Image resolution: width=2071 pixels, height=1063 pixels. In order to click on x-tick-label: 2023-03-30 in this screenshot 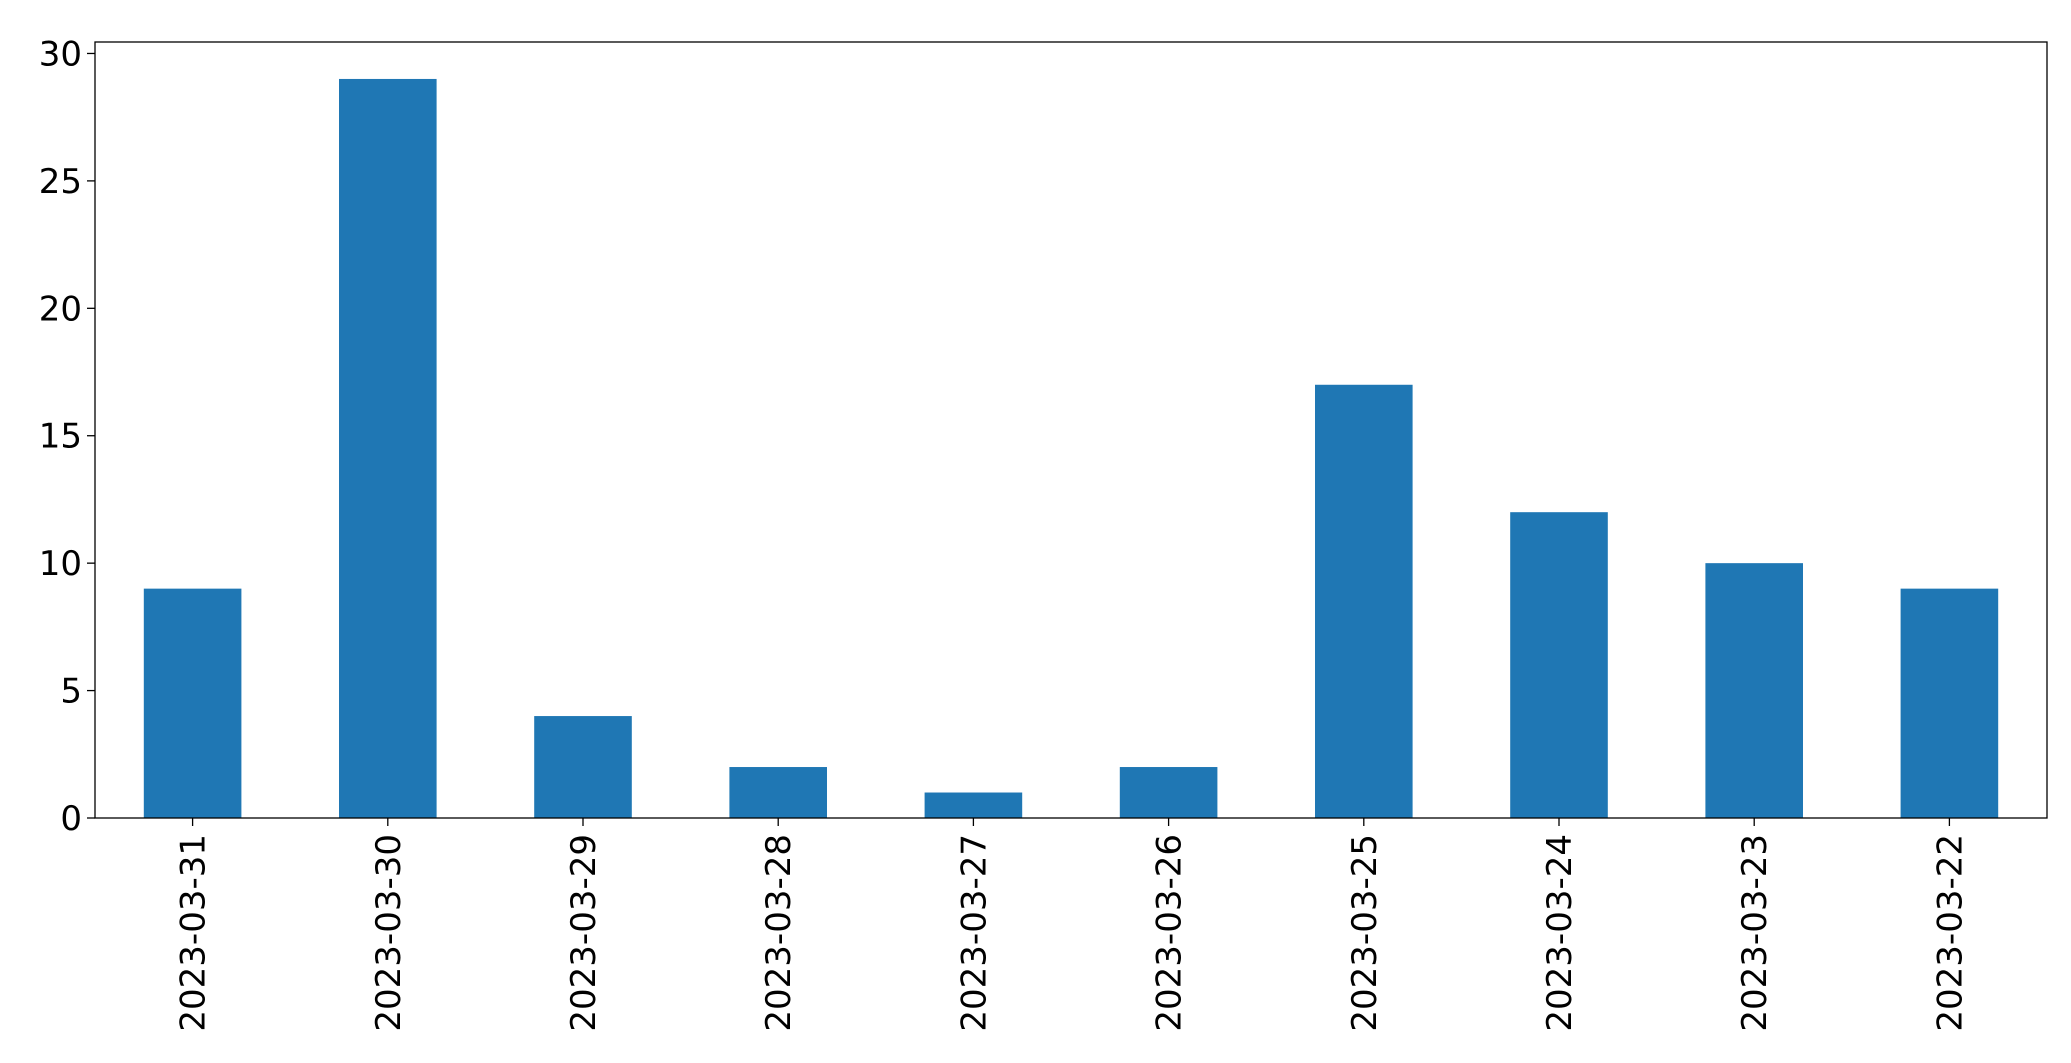, I will do `click(389, 933)`.